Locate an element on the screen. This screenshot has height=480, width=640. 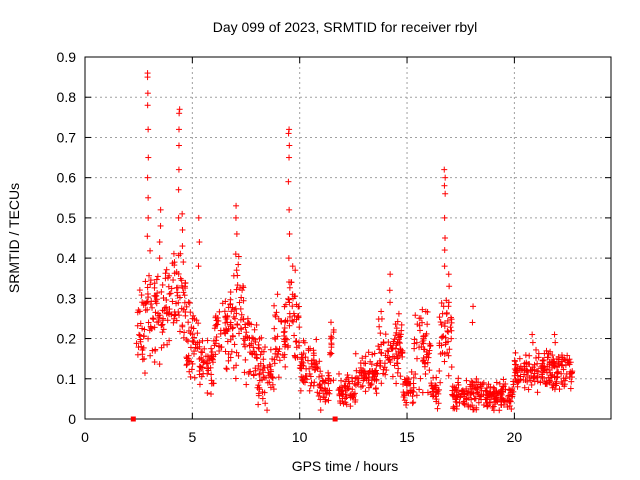
y-tick-label: 0.7 is located at coordinates (67, 137).